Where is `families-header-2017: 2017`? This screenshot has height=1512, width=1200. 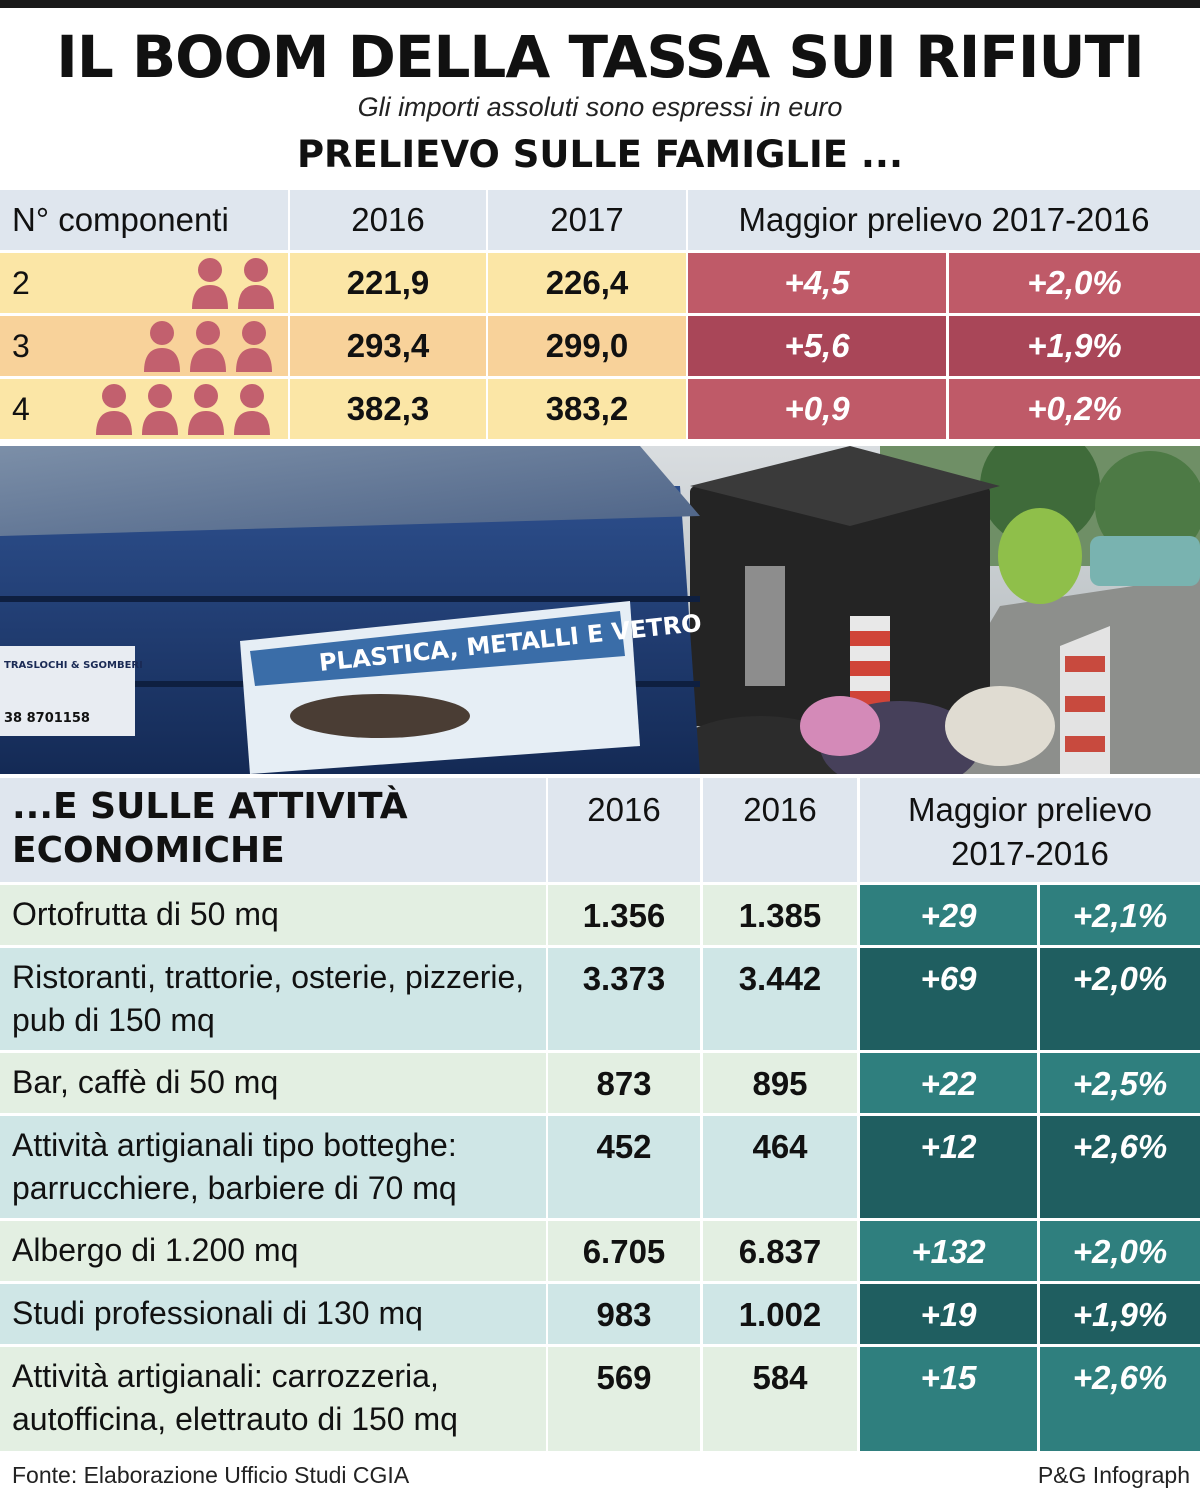 families-header-2017: 2017 is located at coordinates (587, 220).